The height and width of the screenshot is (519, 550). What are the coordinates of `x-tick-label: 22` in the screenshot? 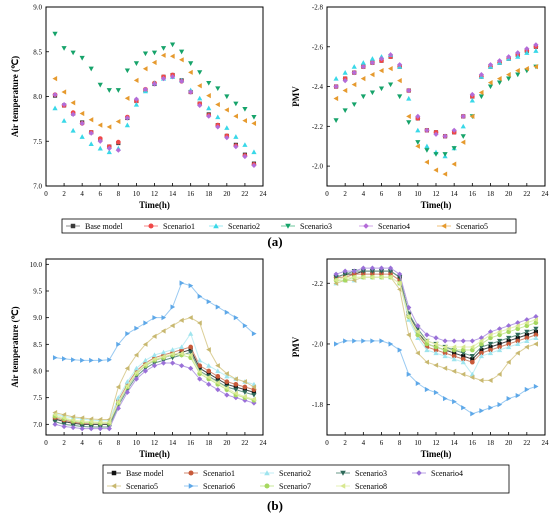 It's located at (245, 194).